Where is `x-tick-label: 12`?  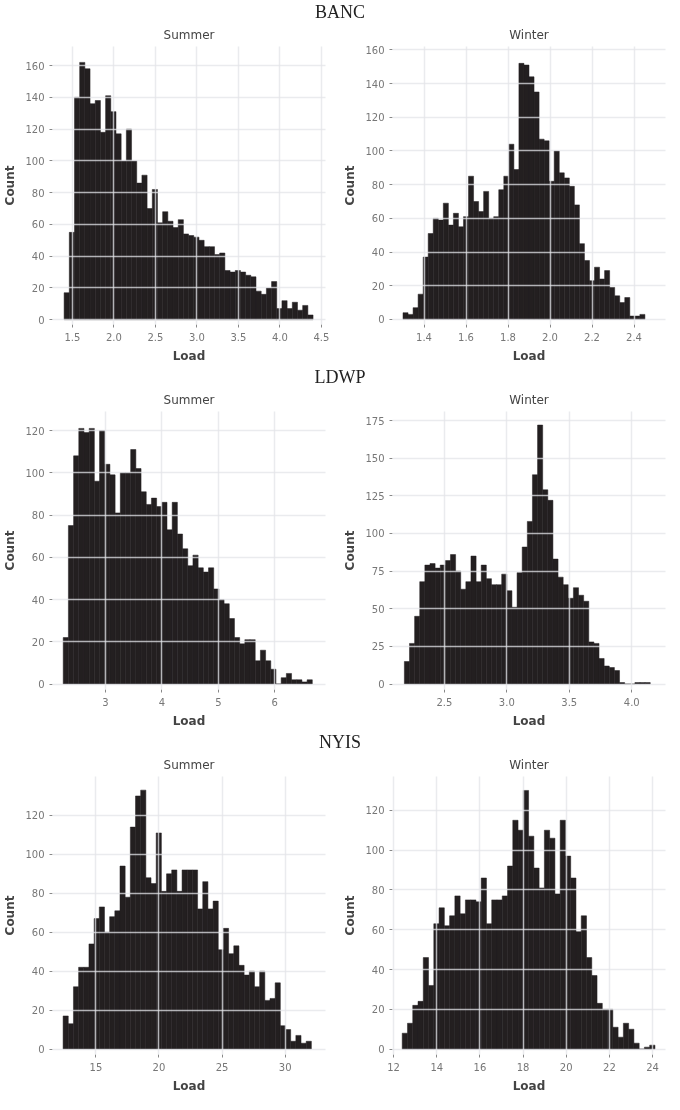 x-tick-label: 12 is located at coordinates (393, 1067).